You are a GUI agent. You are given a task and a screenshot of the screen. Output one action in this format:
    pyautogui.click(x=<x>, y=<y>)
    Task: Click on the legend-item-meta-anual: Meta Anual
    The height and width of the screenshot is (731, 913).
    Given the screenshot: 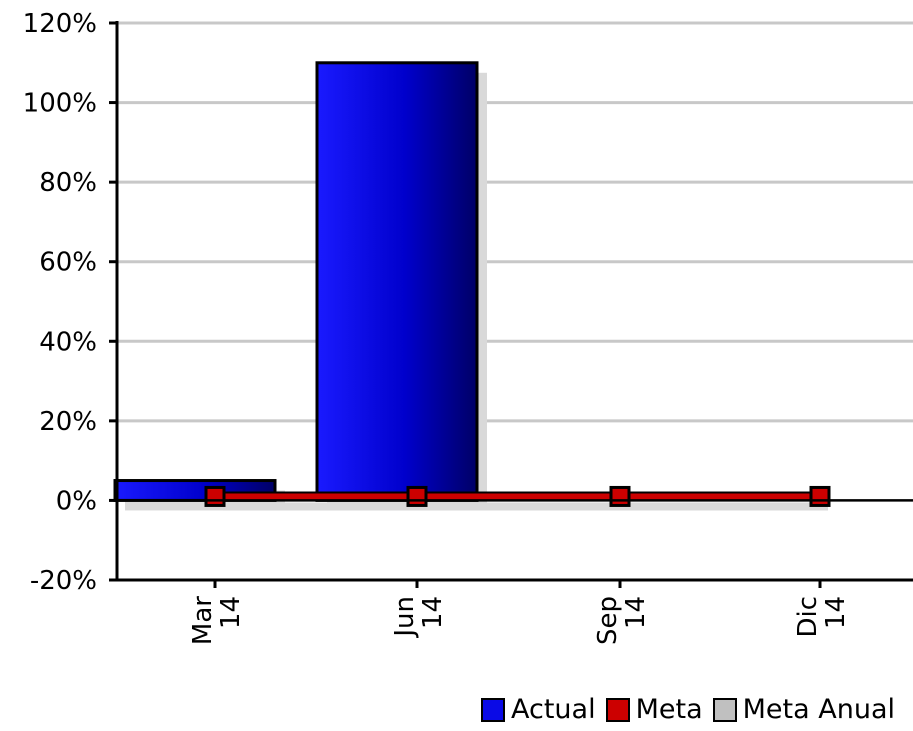 What is the action you would take?
    pyautogui.click(x=803, y=709)
    